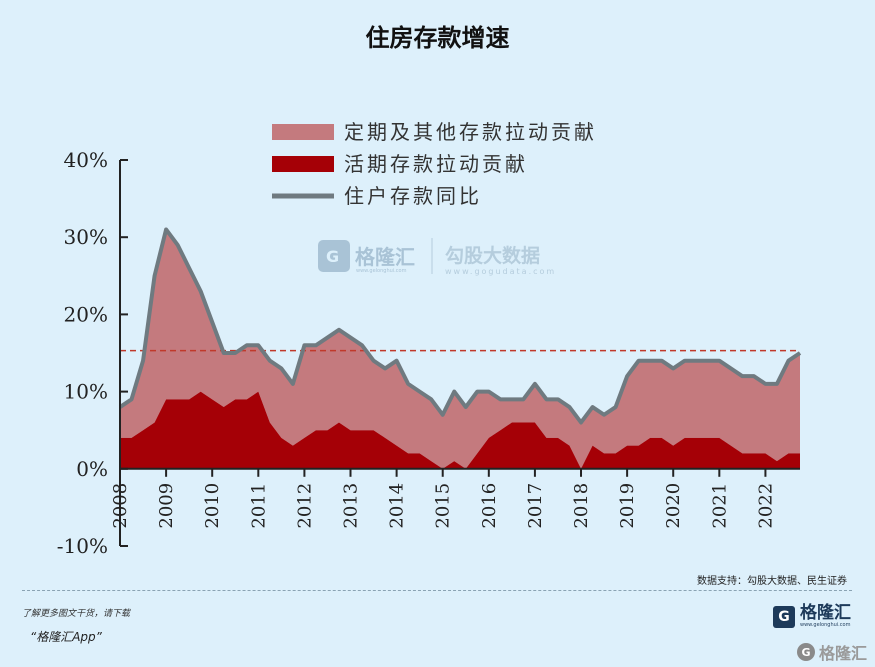  Describe the element at coordinates (120, 506) in the screenshot. I see `x-tick-label: 2008` at that location.